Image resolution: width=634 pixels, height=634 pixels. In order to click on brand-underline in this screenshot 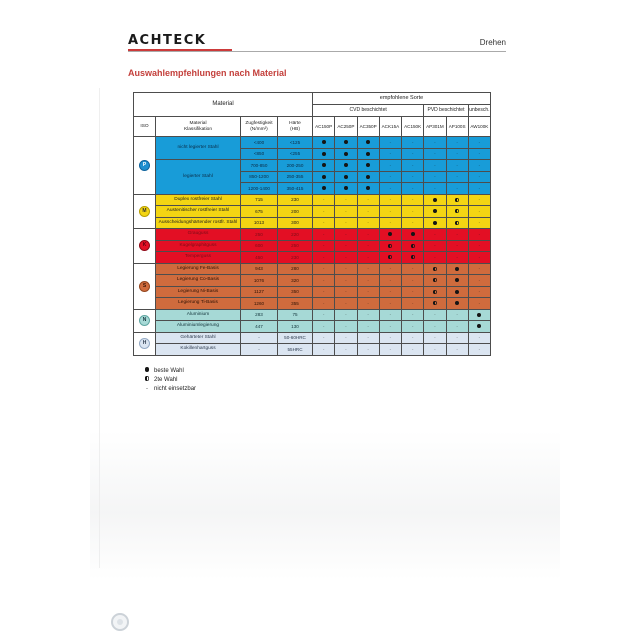, I will do `click(180, 50)`.